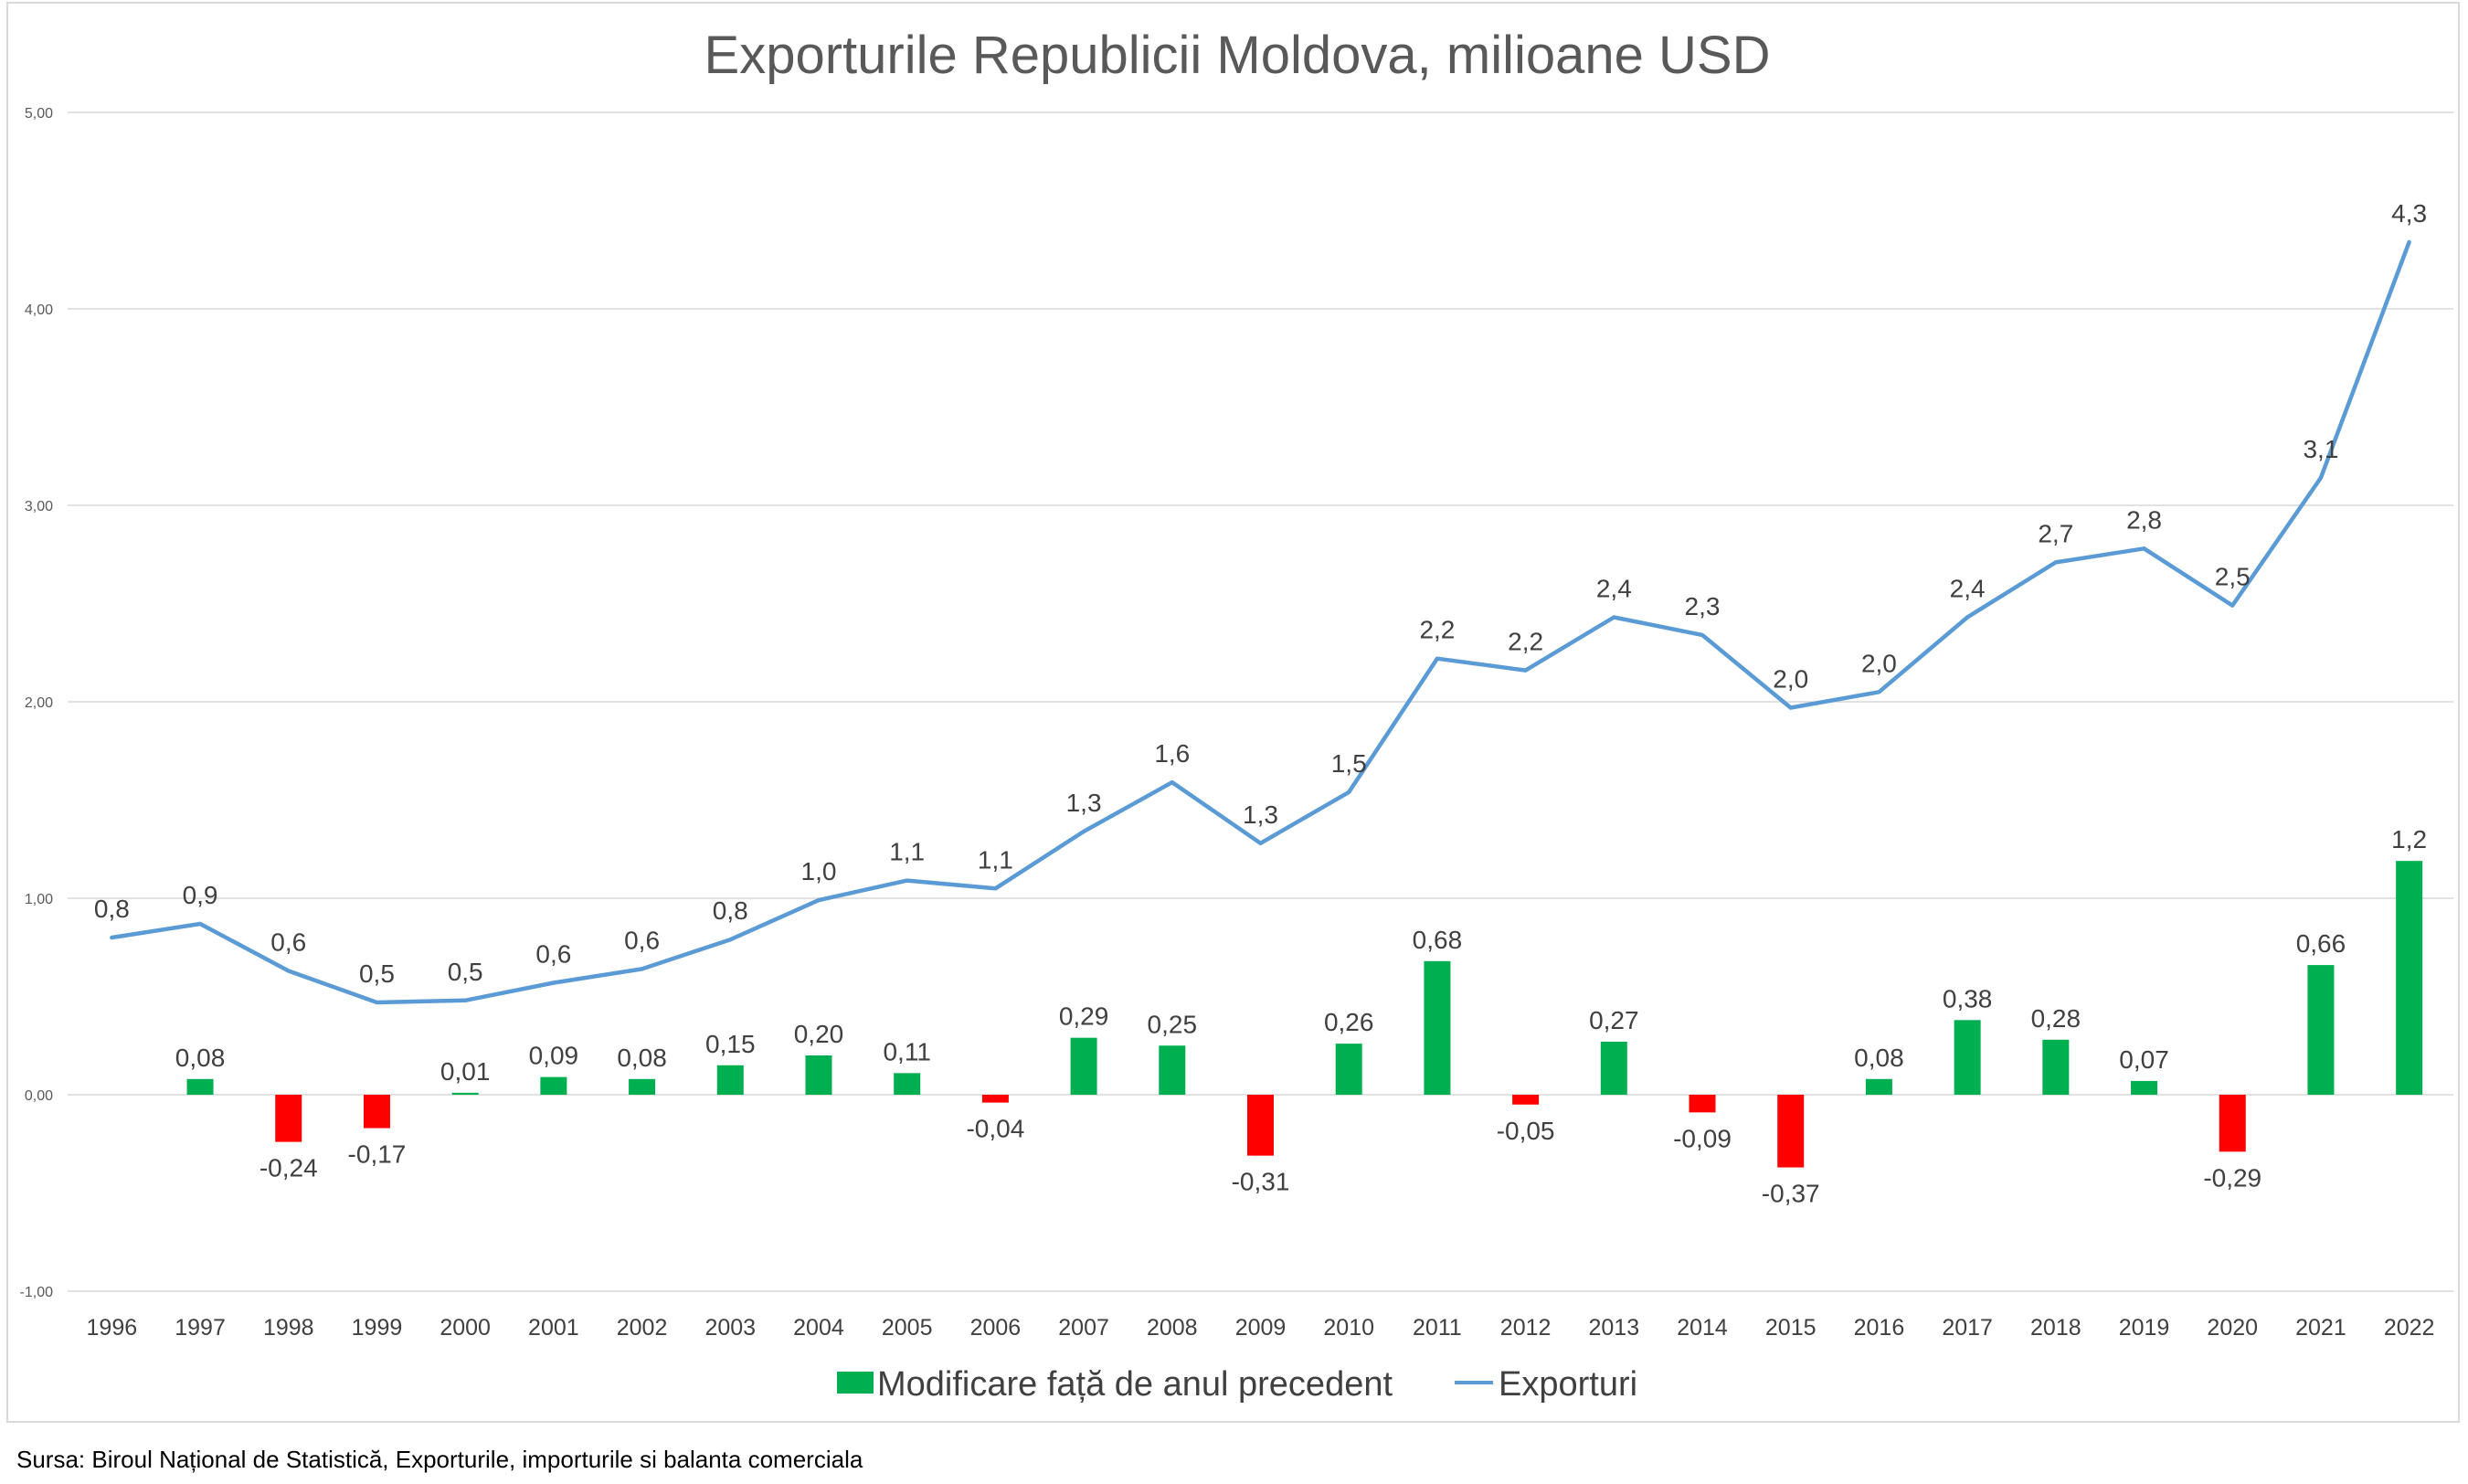 This screenshot has width=2468, height=1484. What do you see at coordinates (1568, 1384) in the screenshot?
I see `legend-label-line: Exporturi` at bounding box center [1568, 1384].